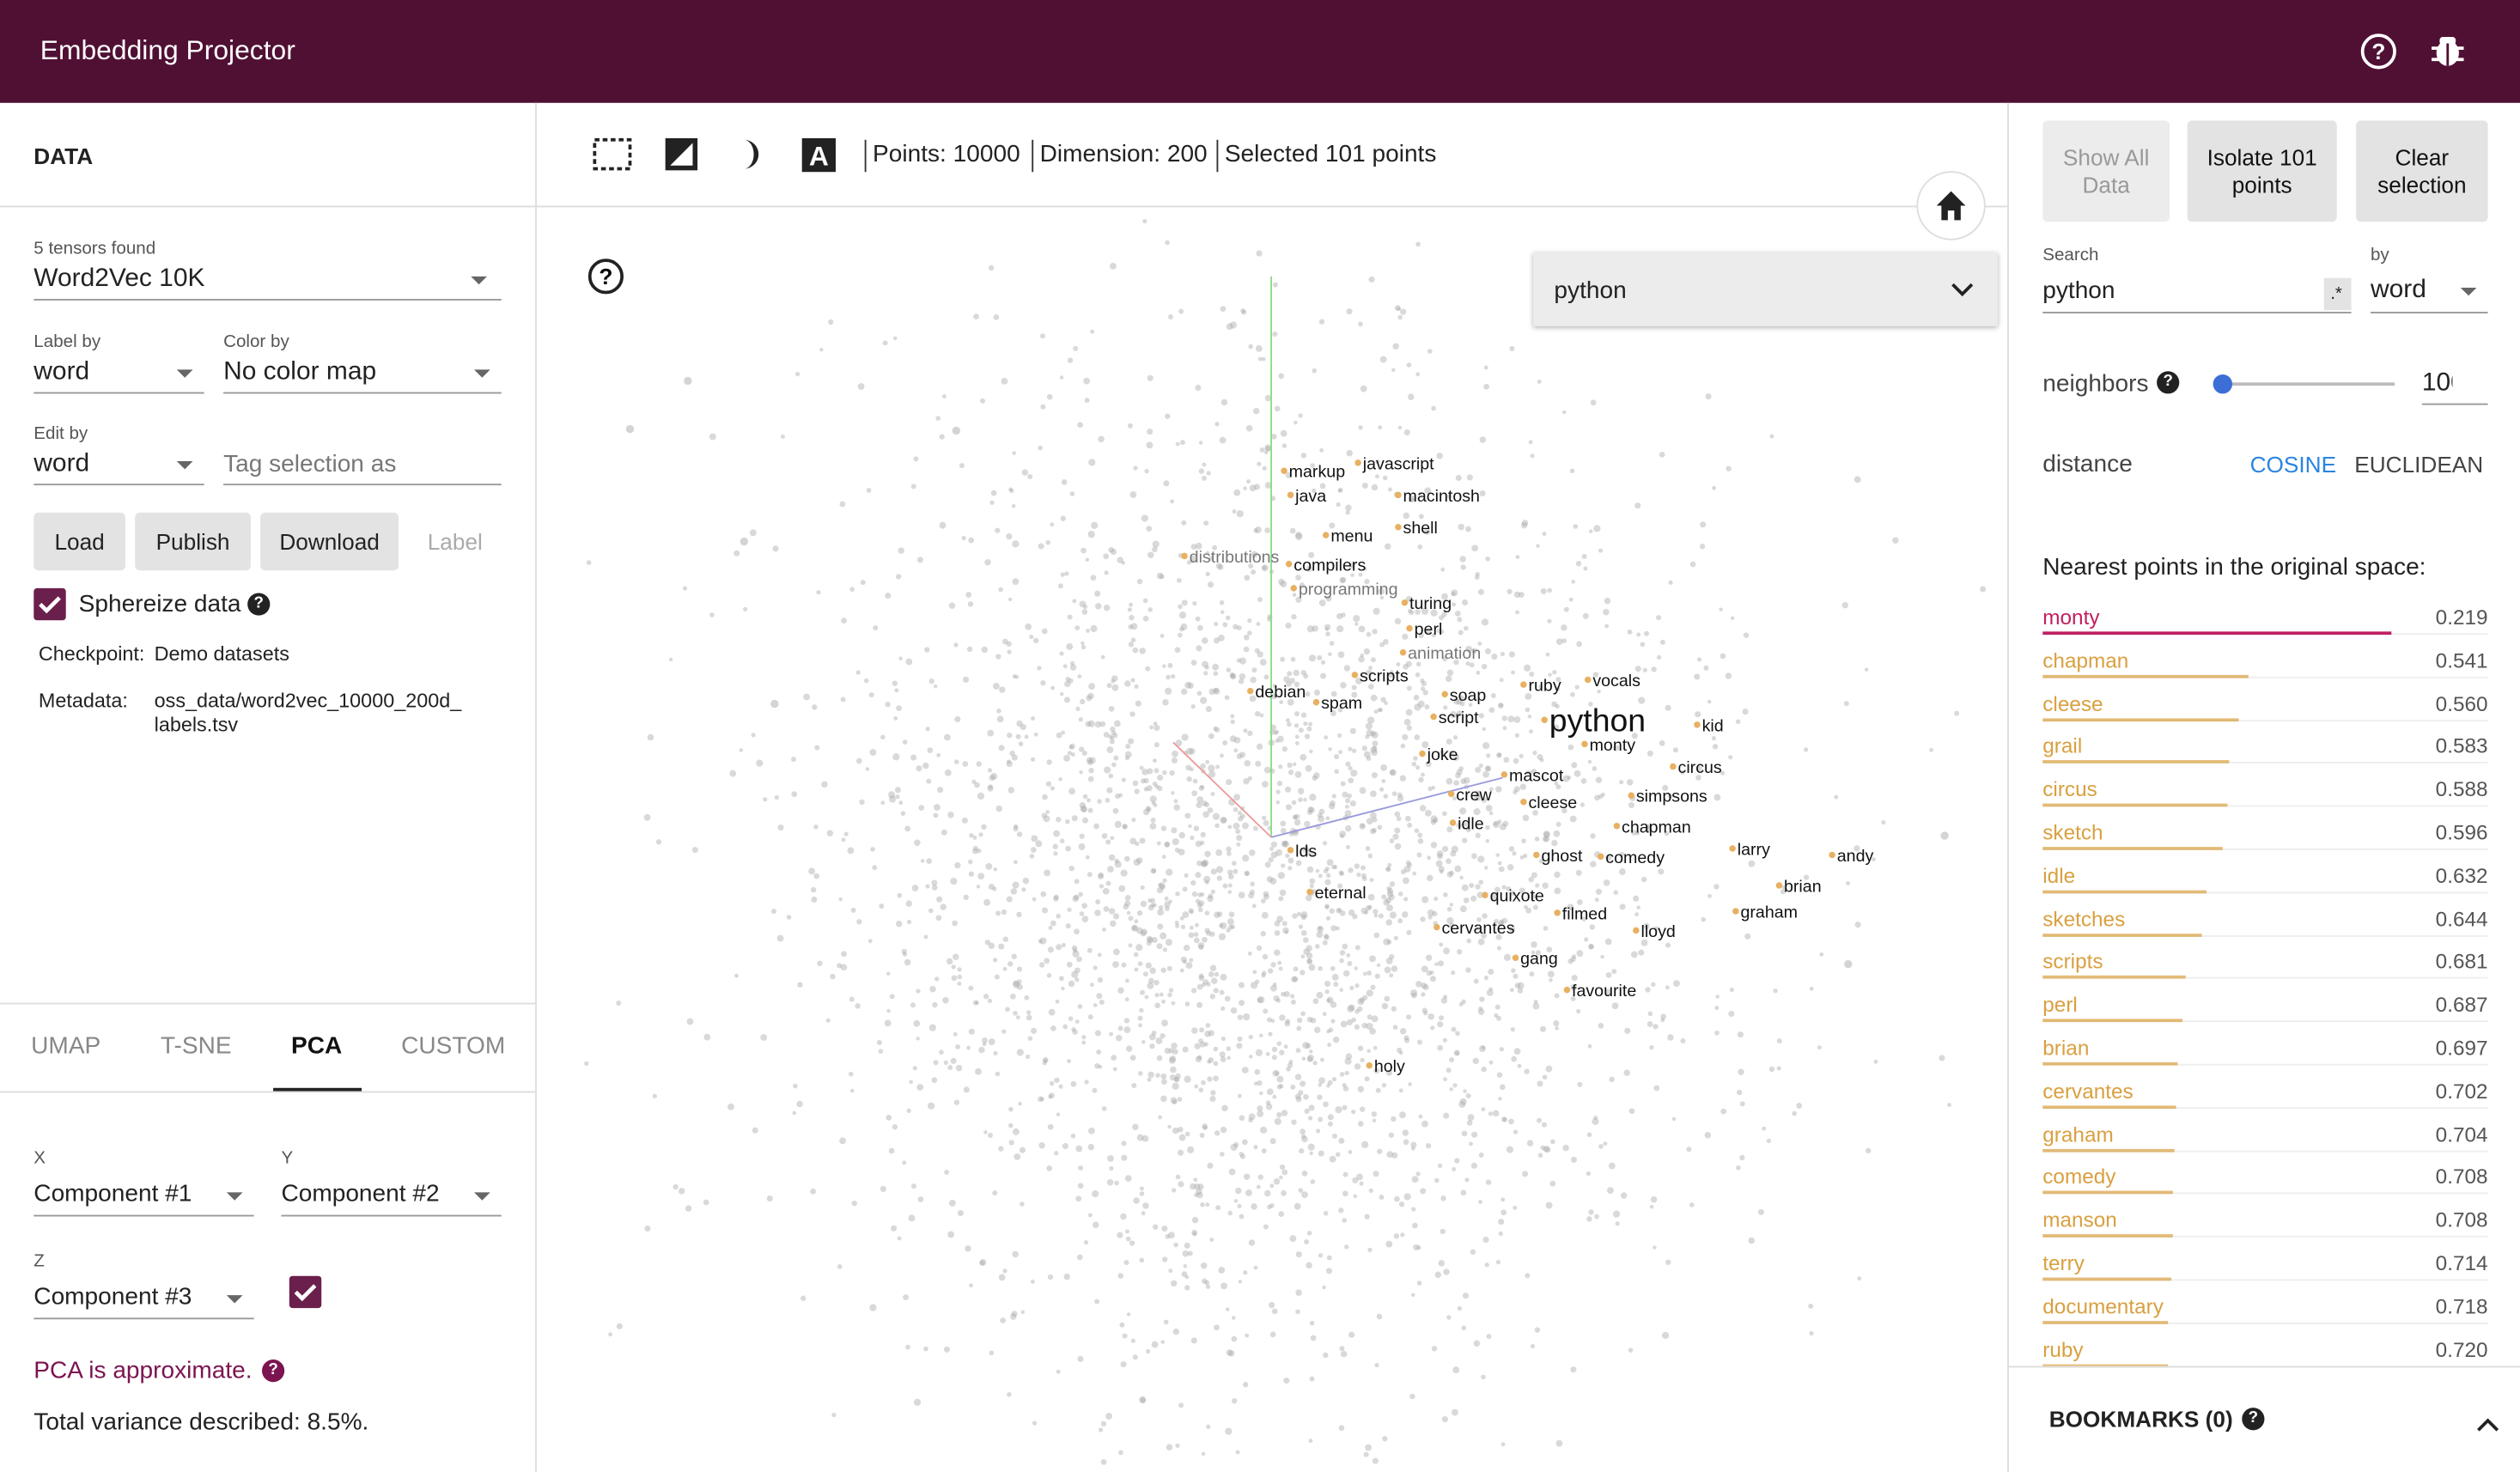 The width and height of the screenshot is (2520, 1472). Describe the element at coordinates (2261, 185) in the screenshot. I see `button-label: points` at that location.